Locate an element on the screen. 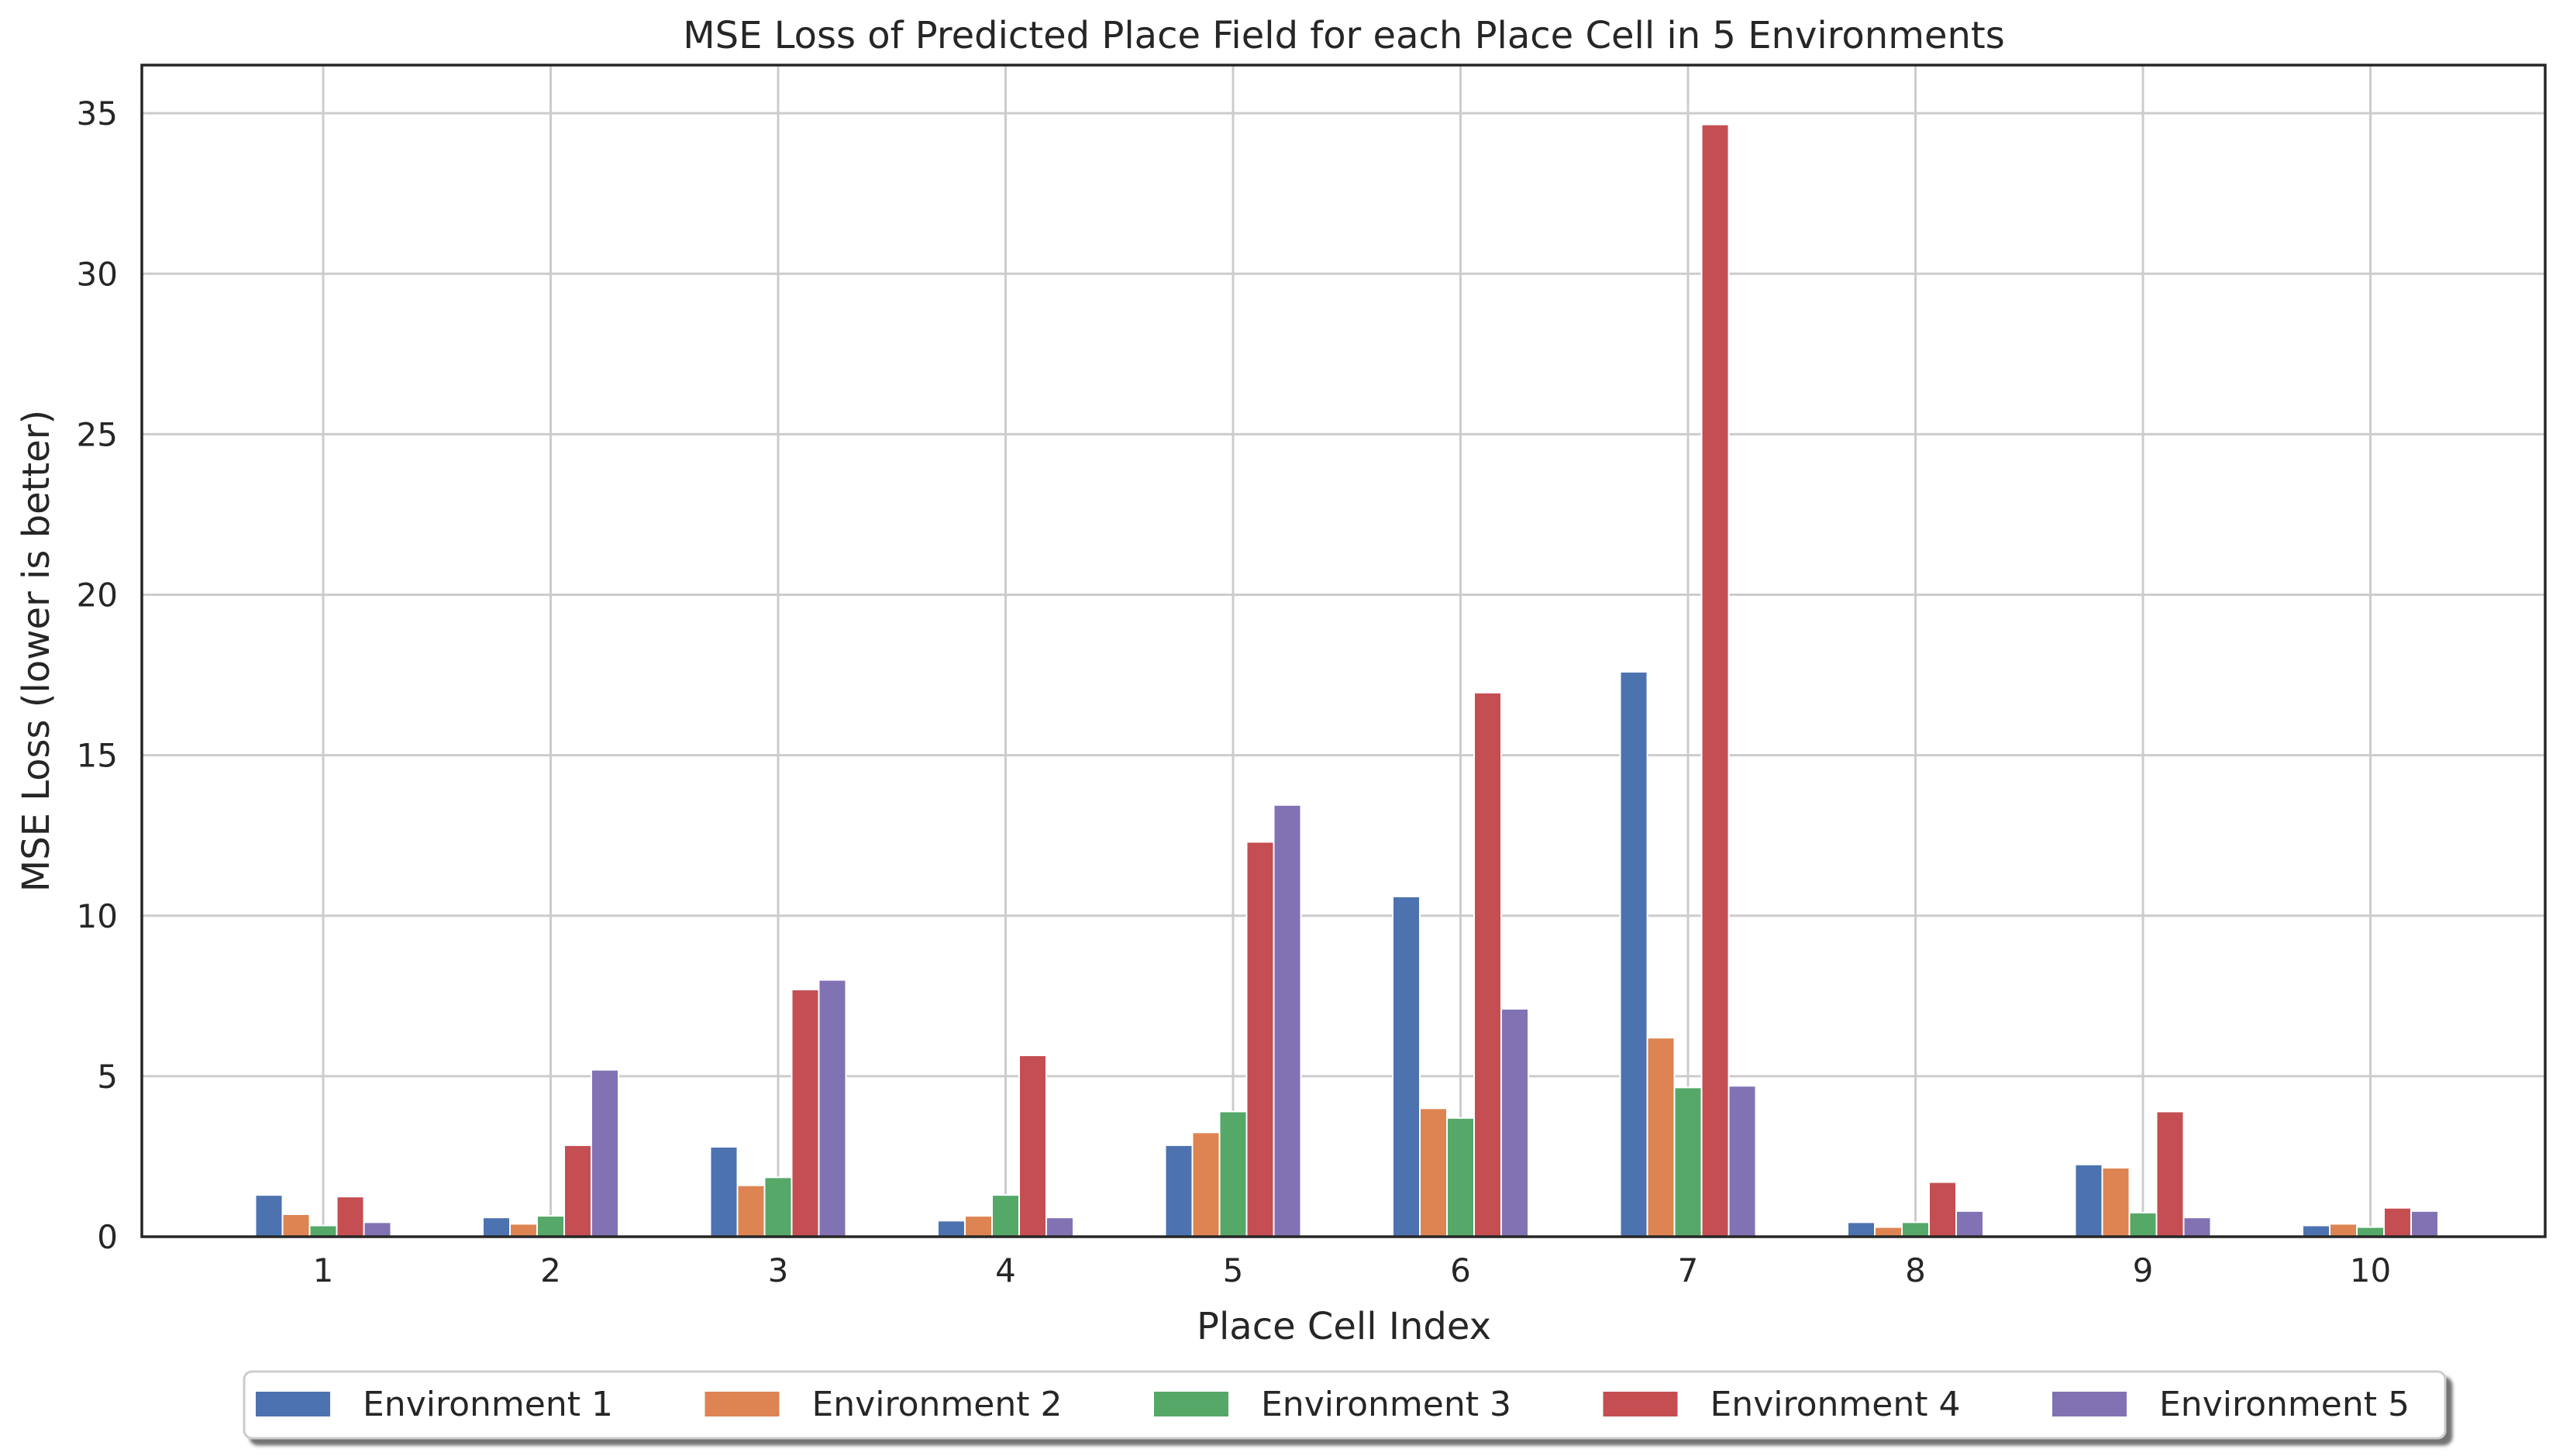  y-axis-title: MSE Loss (lower is better) is located at coordinates (36, 651).